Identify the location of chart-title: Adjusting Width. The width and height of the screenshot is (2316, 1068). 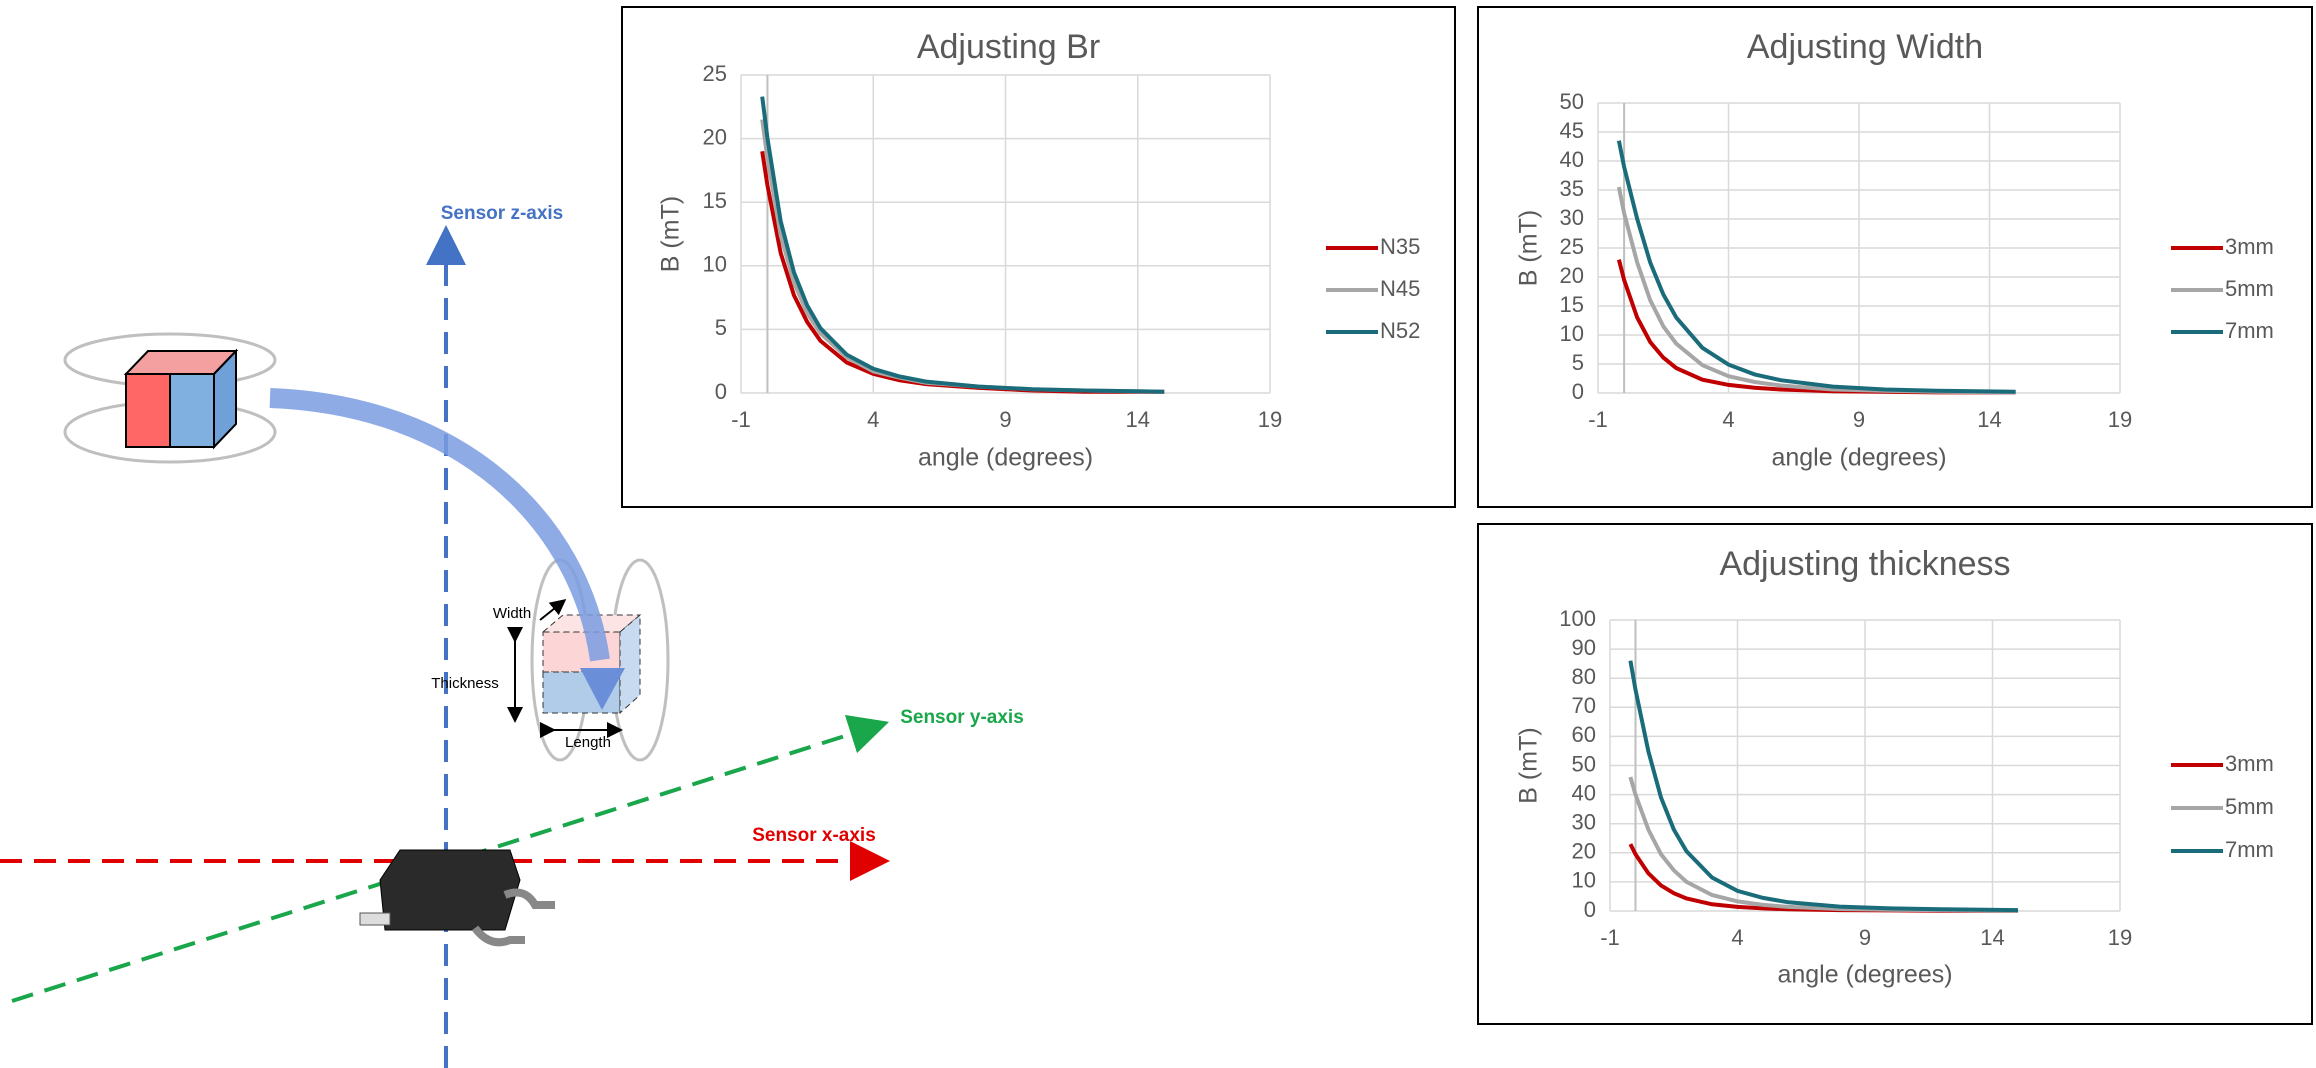
(1865, 47).